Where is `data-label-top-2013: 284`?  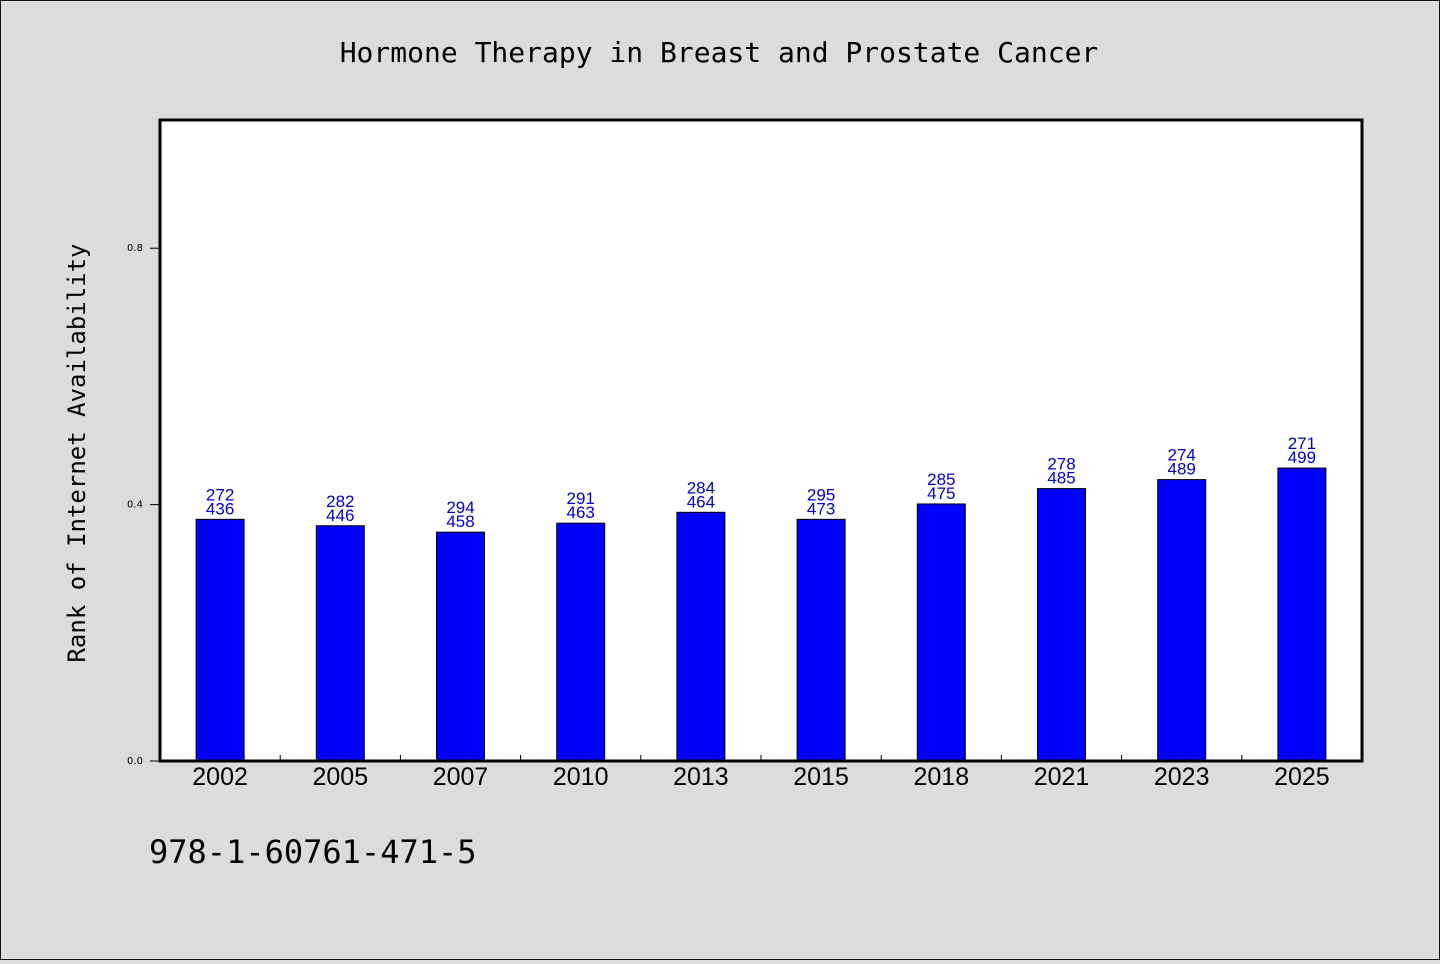 data-label-top-2013: 284 is located at coordinates (701, 487).